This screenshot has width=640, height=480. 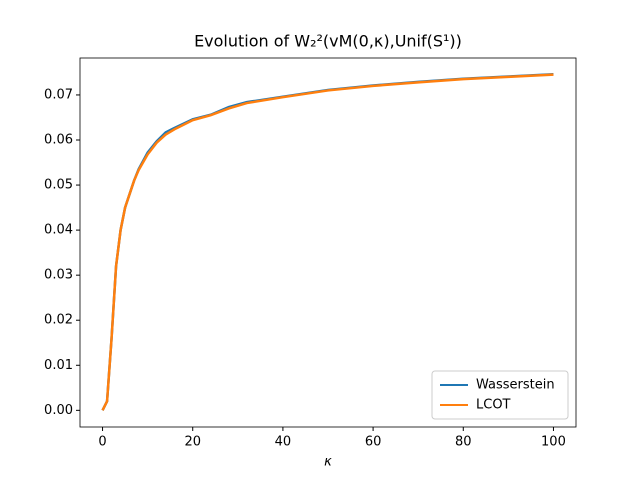 What do you see at coordinates (515, 385) in the screenshot?
I see `legend-label: Wasserstein` at bounding box center [515, 385].